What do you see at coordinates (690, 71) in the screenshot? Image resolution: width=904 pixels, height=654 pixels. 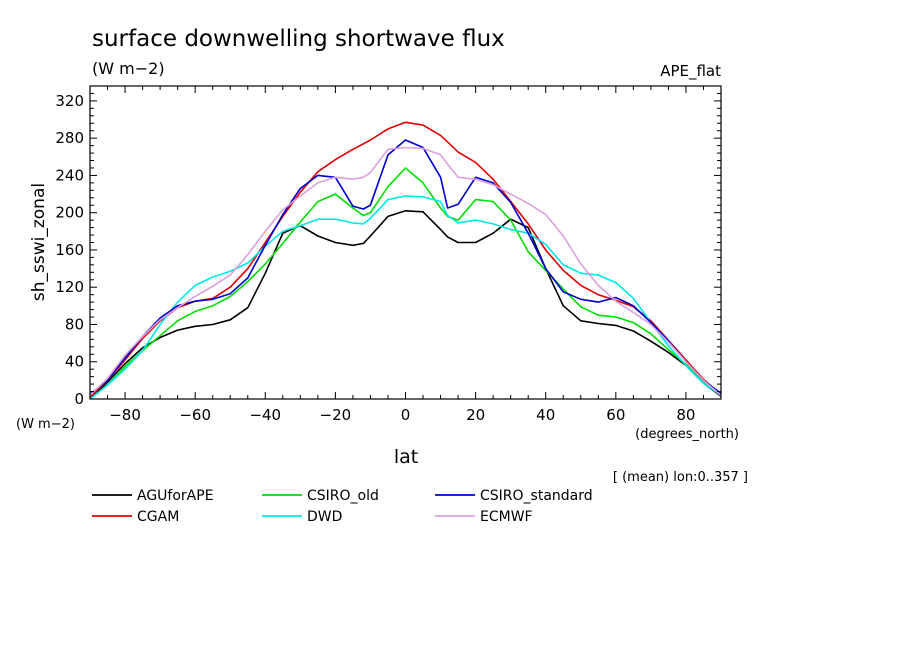 I see `dataset-label: APE_flat` at bounding box center [690, 71].